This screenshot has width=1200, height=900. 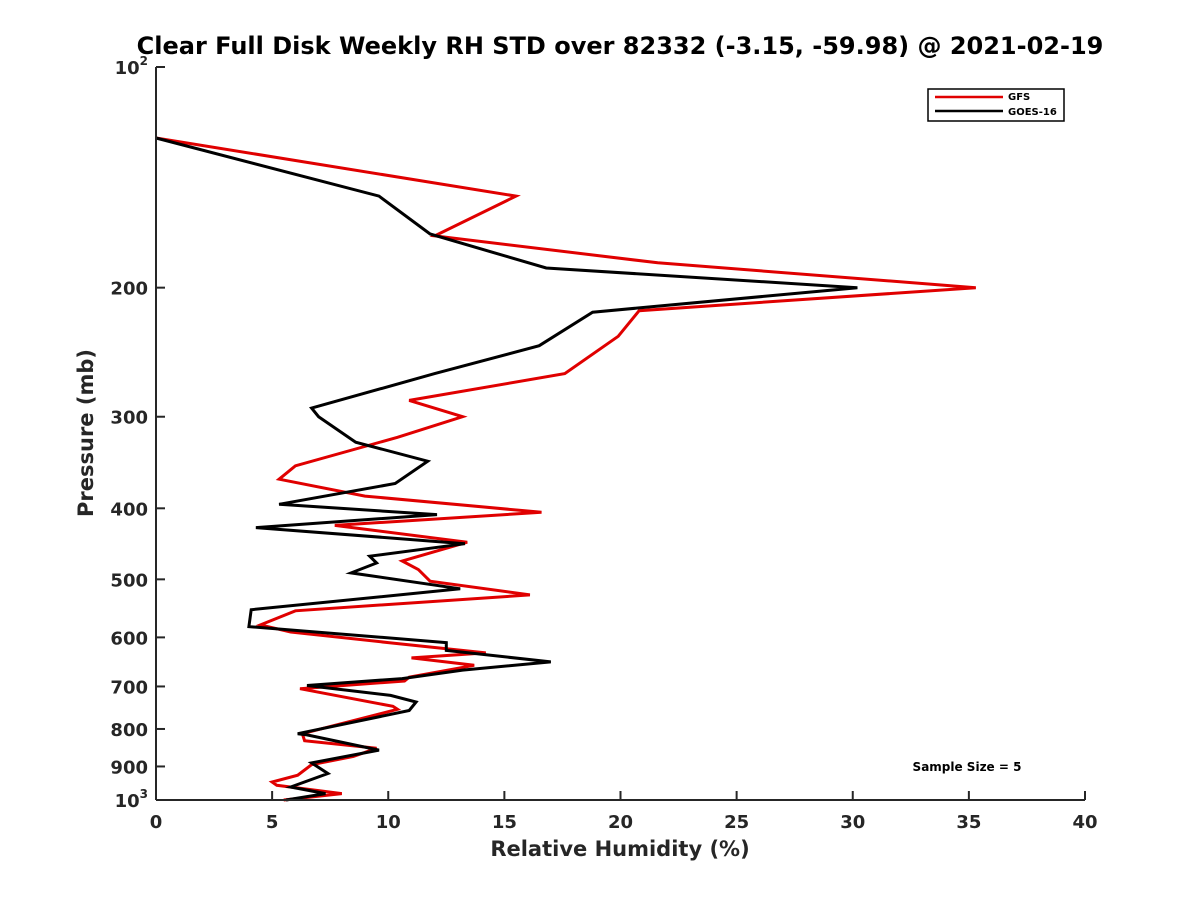 I want to click on x-tick-label: 25, so click(x=736, y=822).